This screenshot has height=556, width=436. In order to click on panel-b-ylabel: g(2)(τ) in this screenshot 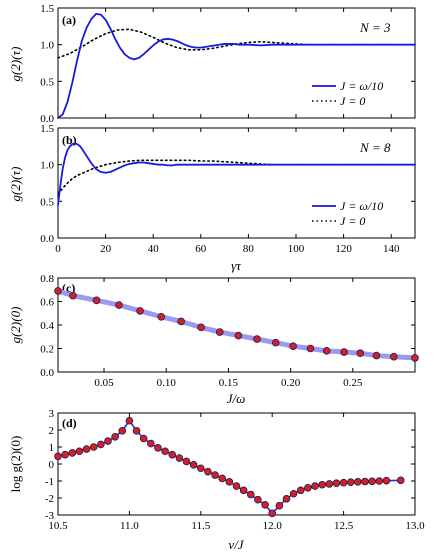, I will do `click(15, 184)`.